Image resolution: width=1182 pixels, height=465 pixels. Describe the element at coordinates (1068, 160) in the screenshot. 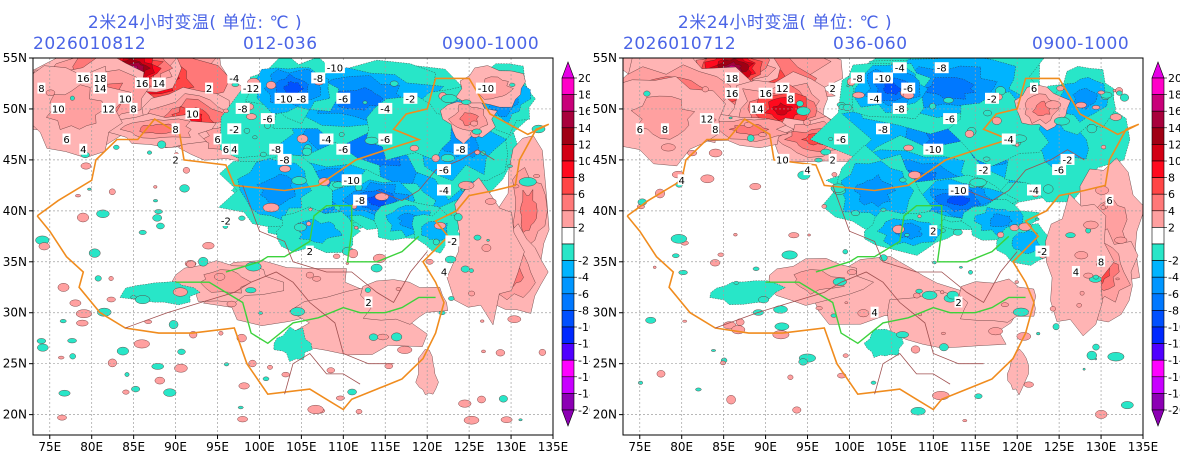

I see `contour-label: -2` at that location.